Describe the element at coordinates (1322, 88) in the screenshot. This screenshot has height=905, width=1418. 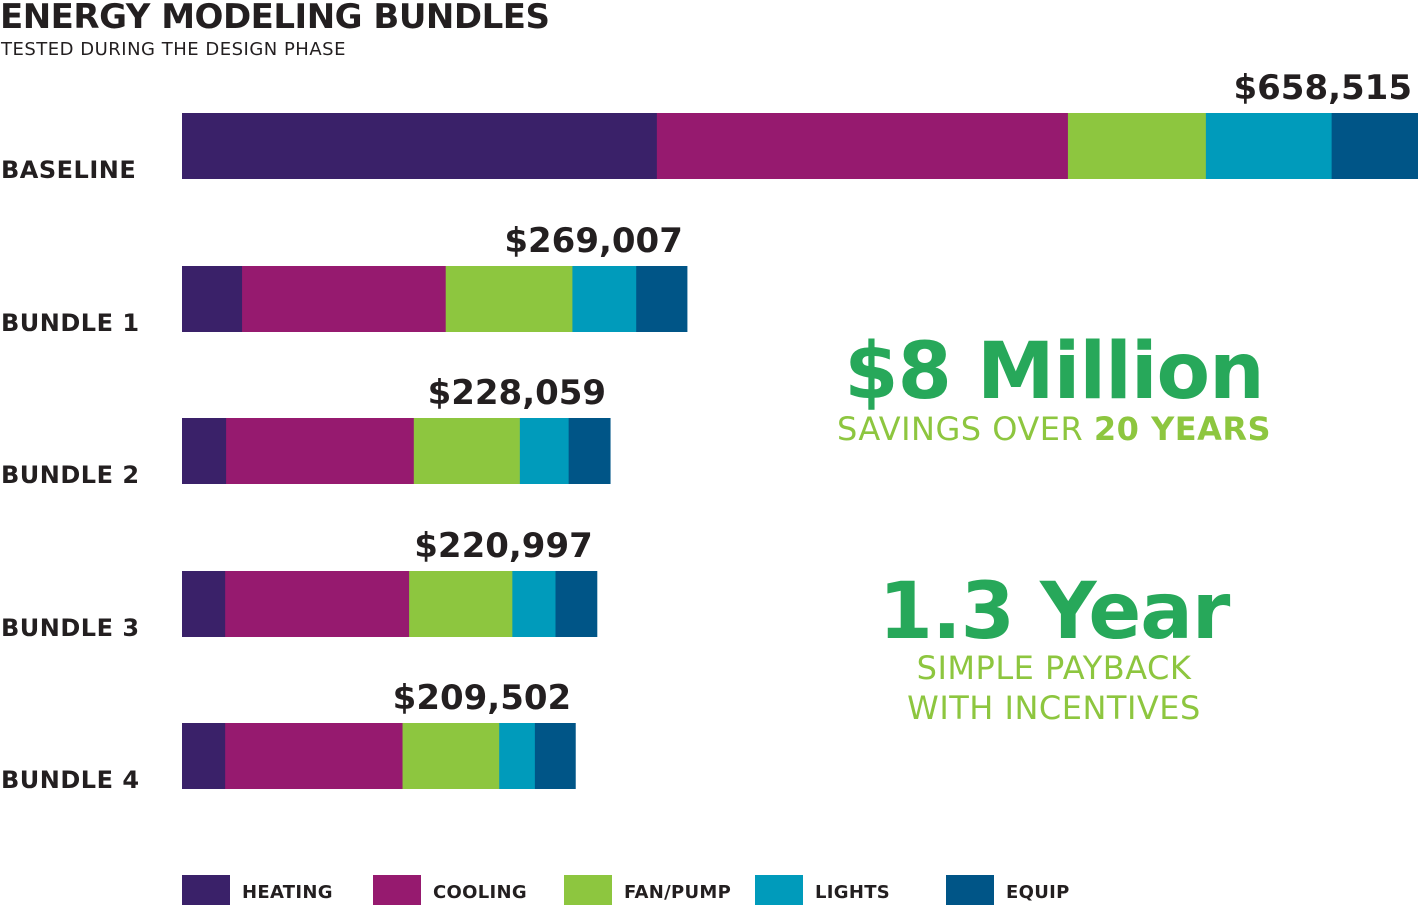
I see `total-label: $658,515` at that location.